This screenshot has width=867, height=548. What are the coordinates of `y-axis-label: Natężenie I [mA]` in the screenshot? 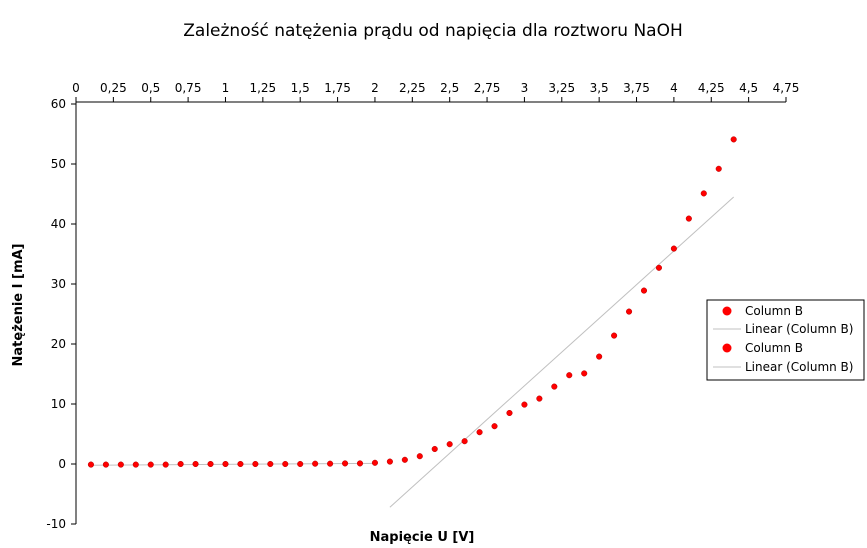 It's located at (18, 305).